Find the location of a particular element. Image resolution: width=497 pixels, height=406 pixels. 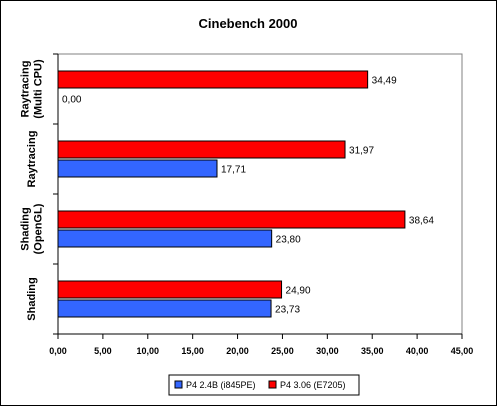

category-label: Shading is located at coordinates (32, 298).